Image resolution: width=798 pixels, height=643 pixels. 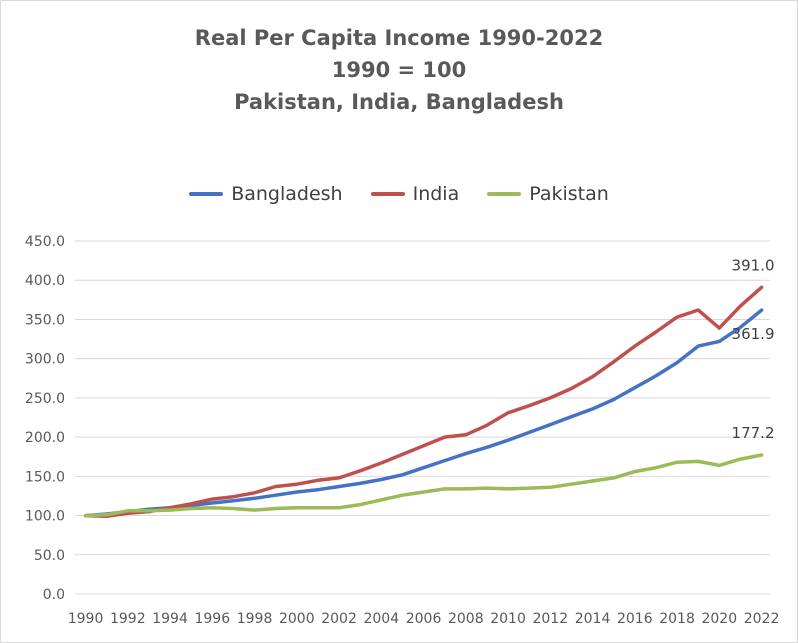 What do you see at coordinates (45, 517) in the screenshot?
I see `y-tick-label-2: 100.0` at bounding box center [45, 517].